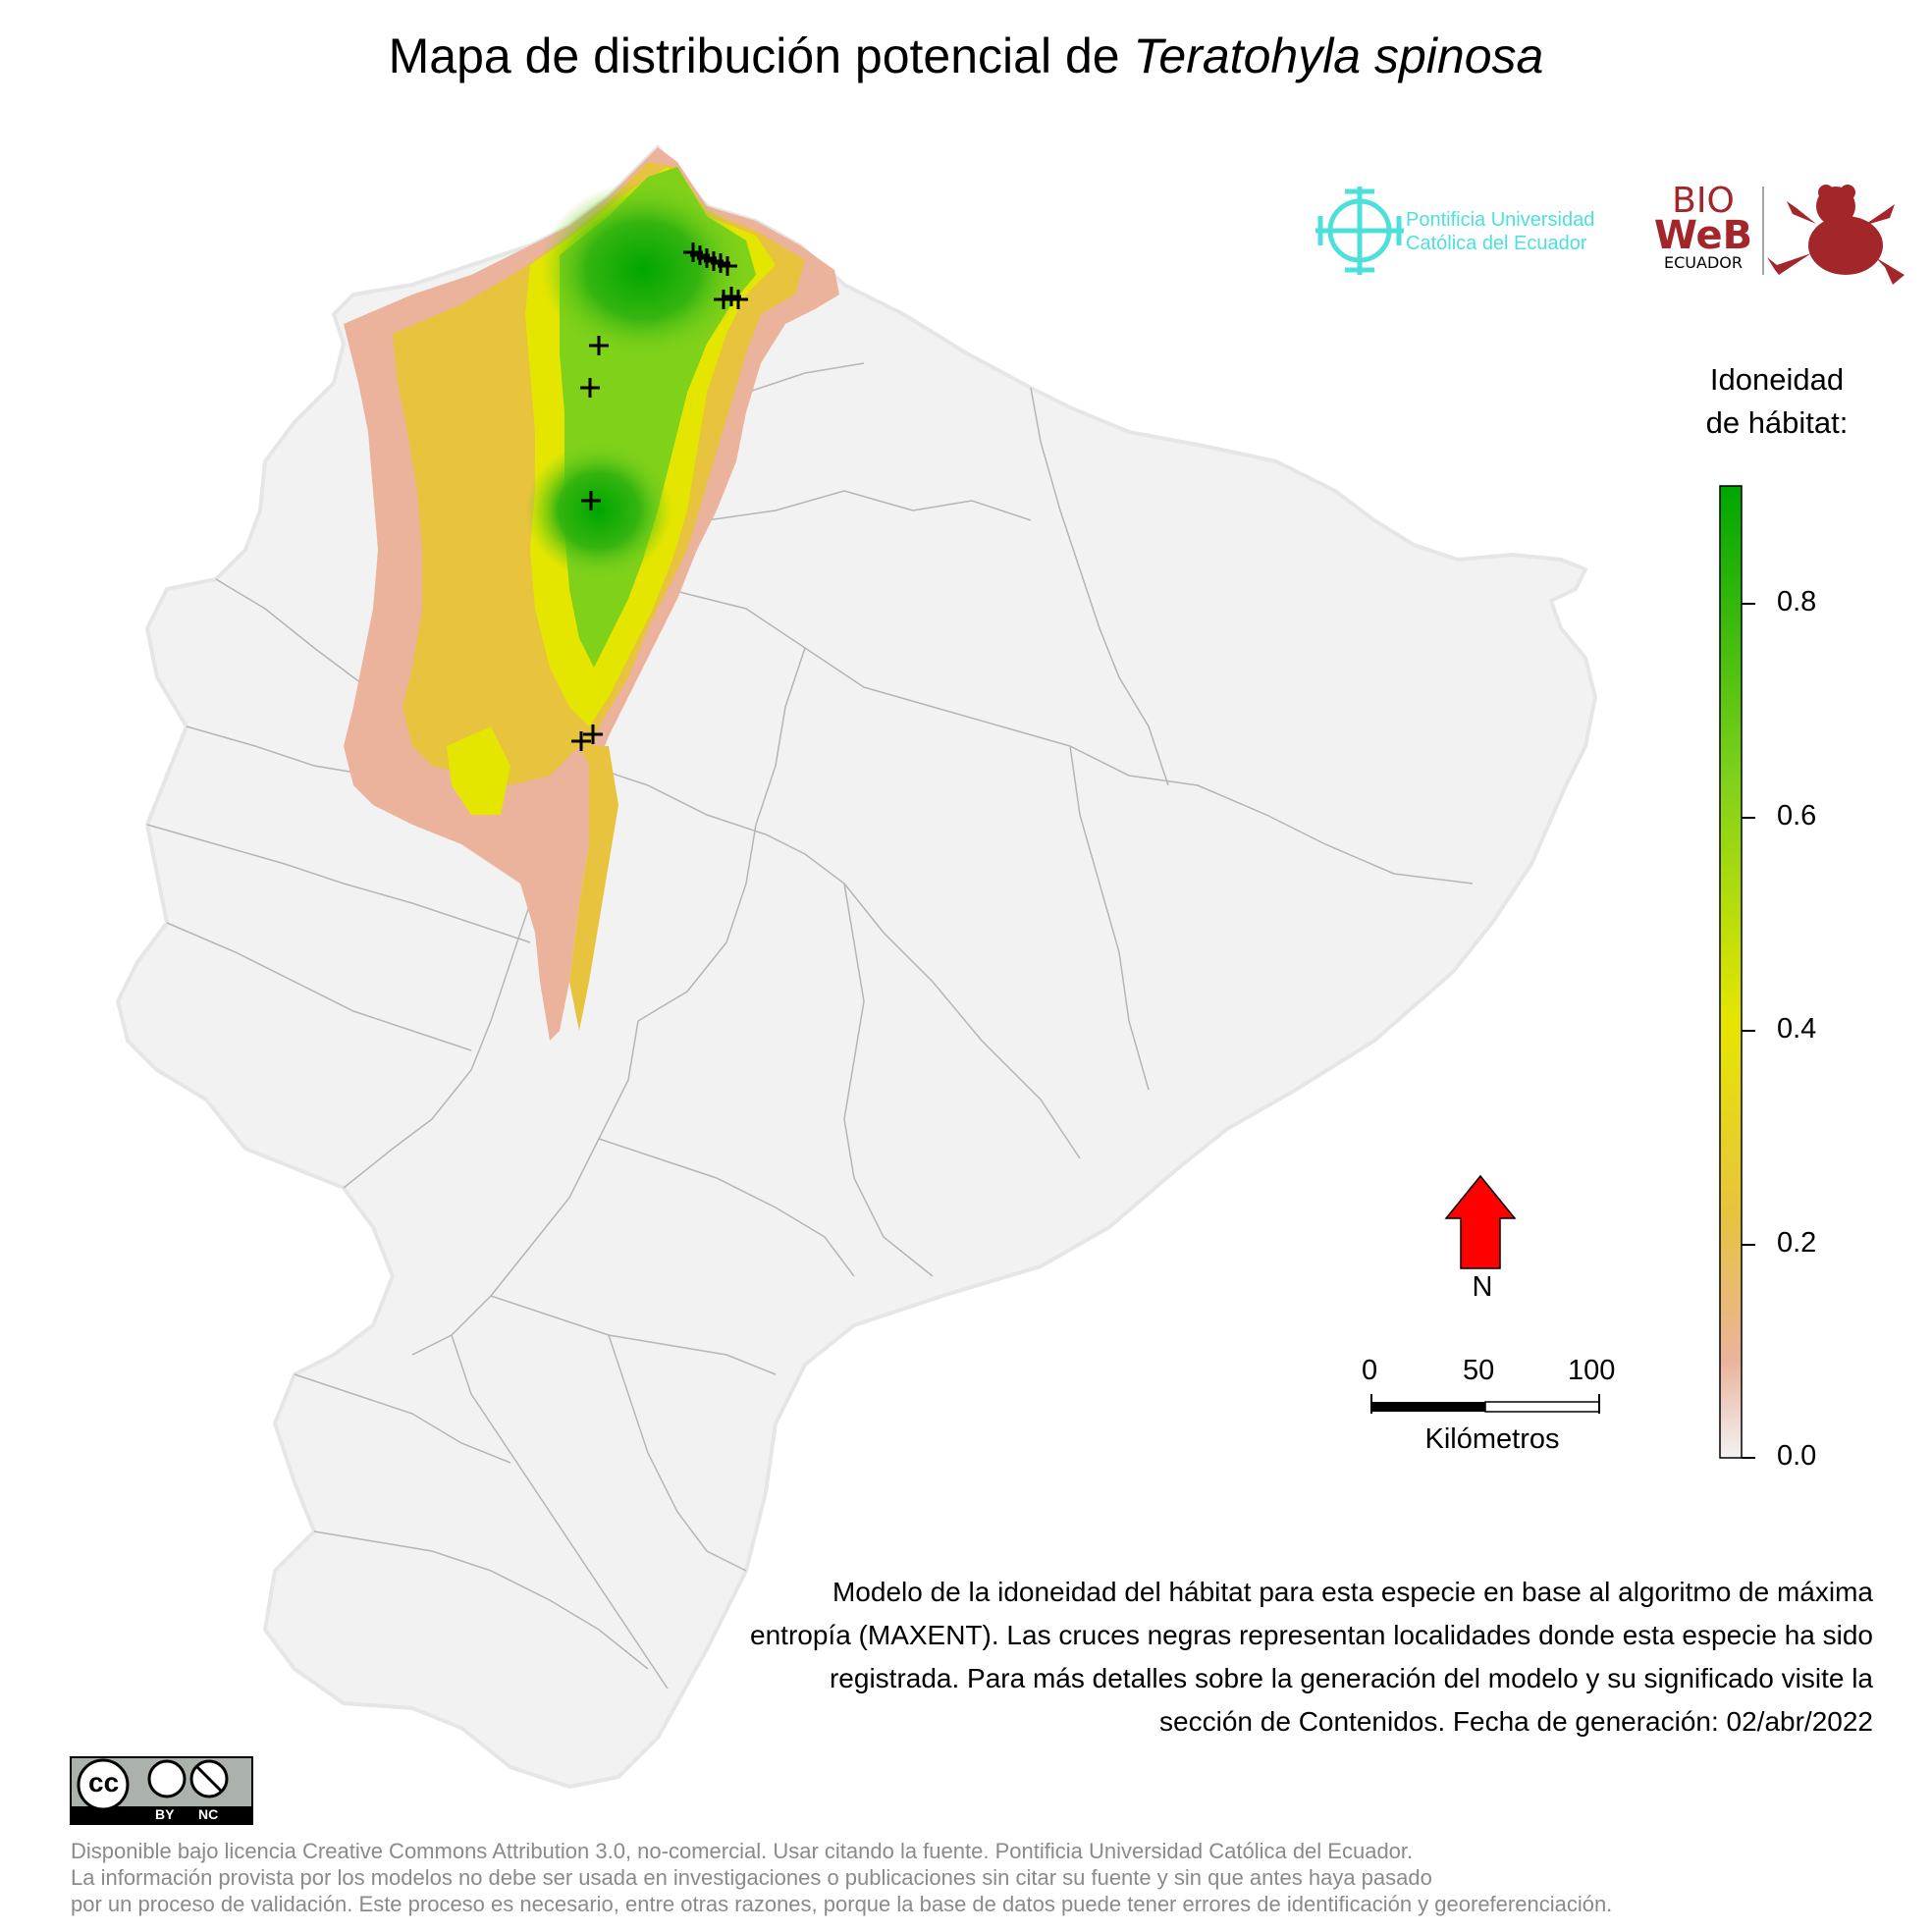 The image size is (1932, 1932). Describe the element at coordinates (1797, 1456) in the screenshot. I see `legend-tick-label: 0.0` at that location.